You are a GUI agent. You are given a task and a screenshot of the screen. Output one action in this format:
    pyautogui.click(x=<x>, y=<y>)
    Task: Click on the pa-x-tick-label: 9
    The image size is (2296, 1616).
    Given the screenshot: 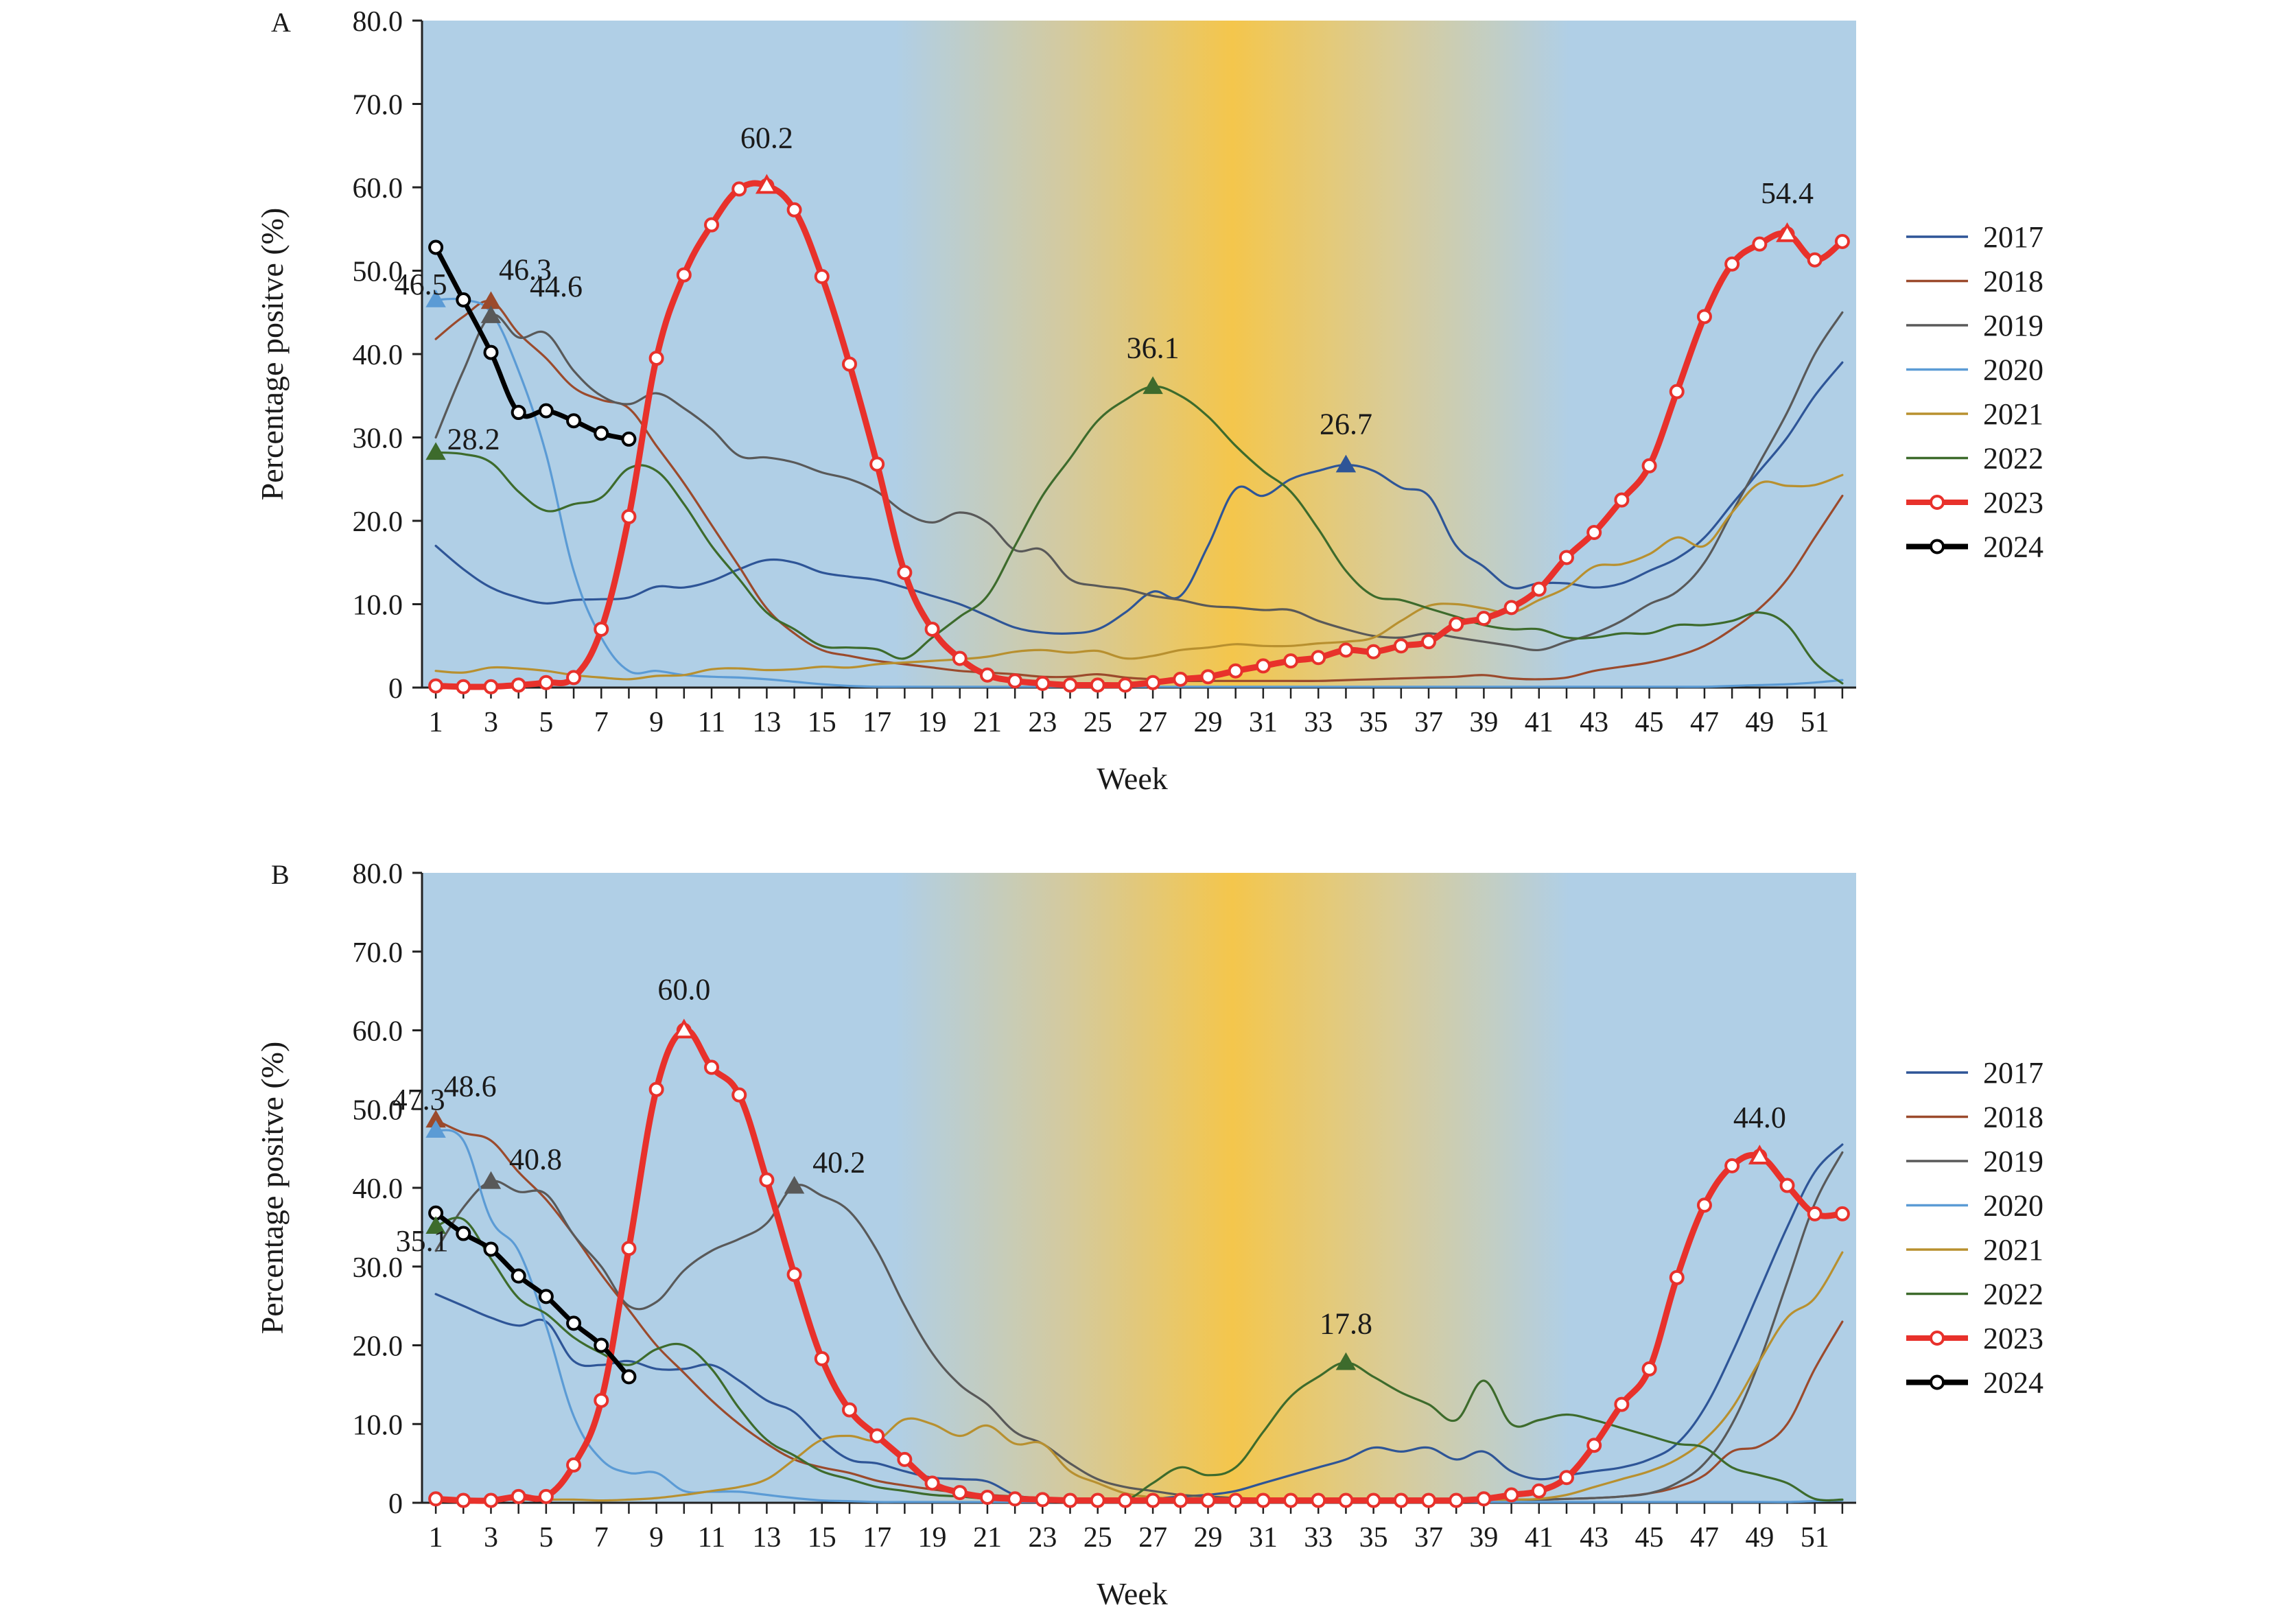 What is the action you would take?
    pyautogui.click(x=656, y=722)
    